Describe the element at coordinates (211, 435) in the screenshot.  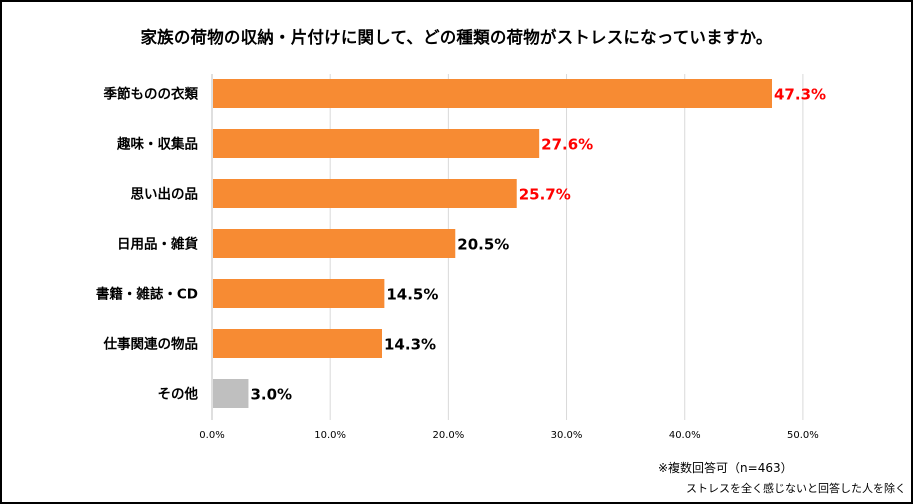
I see `x-tick-label: 0.0%` at that location.